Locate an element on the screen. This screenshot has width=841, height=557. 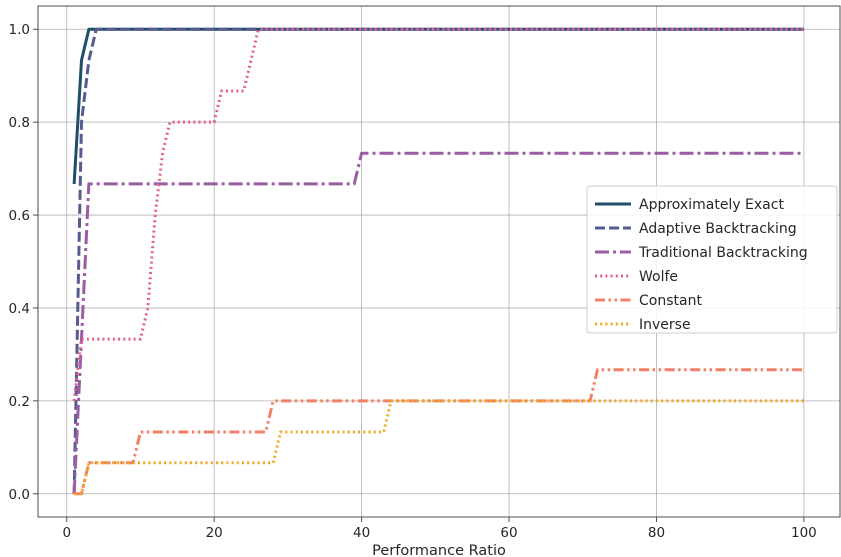
y-tick-label: 0.4 is located at coordinates (19, 309).